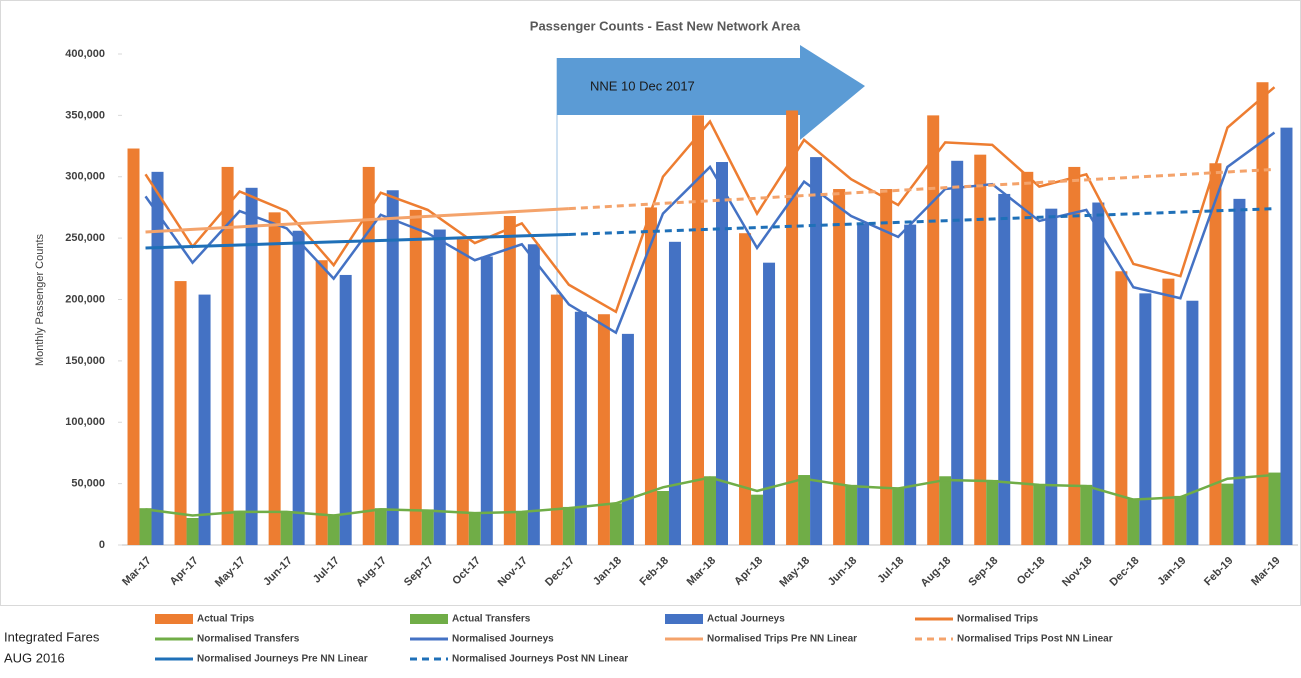 Image resolution: width=1301 pixels, height=678 pixels. Describe the element at coordinates (655, 572) in the screenshot. I see `x-tick-label: Feb-18` at that location.